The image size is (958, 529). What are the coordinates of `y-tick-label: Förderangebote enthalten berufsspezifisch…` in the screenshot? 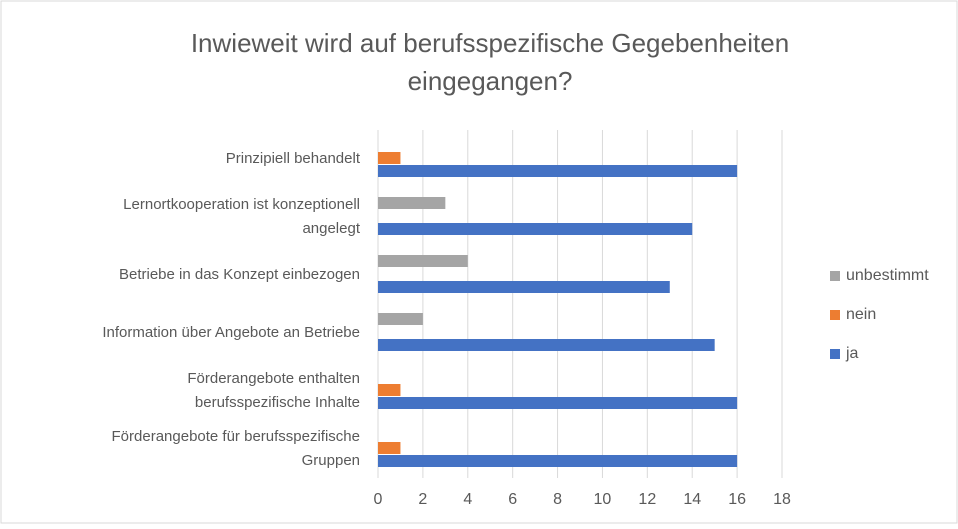 It's located at (273, 390).